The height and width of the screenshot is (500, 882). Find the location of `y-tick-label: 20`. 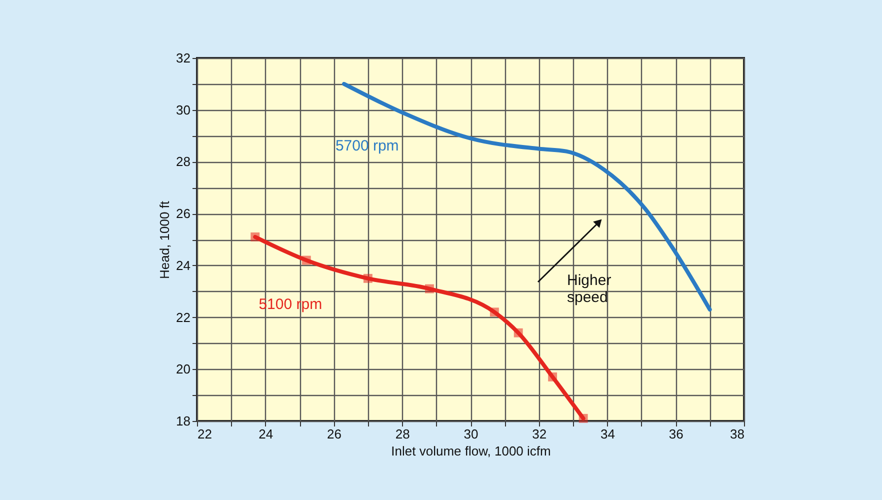

y-tick-label: 20 is located at coordinates (183, 369).